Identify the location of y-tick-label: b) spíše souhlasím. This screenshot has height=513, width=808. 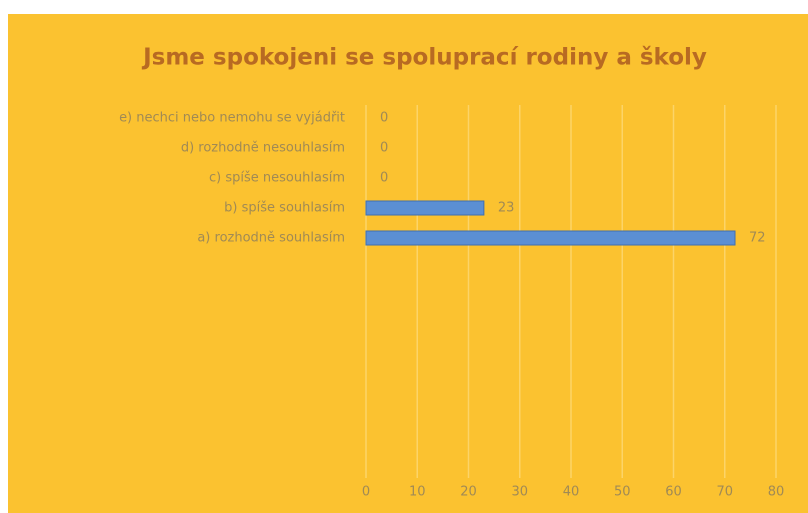
(284, 208).